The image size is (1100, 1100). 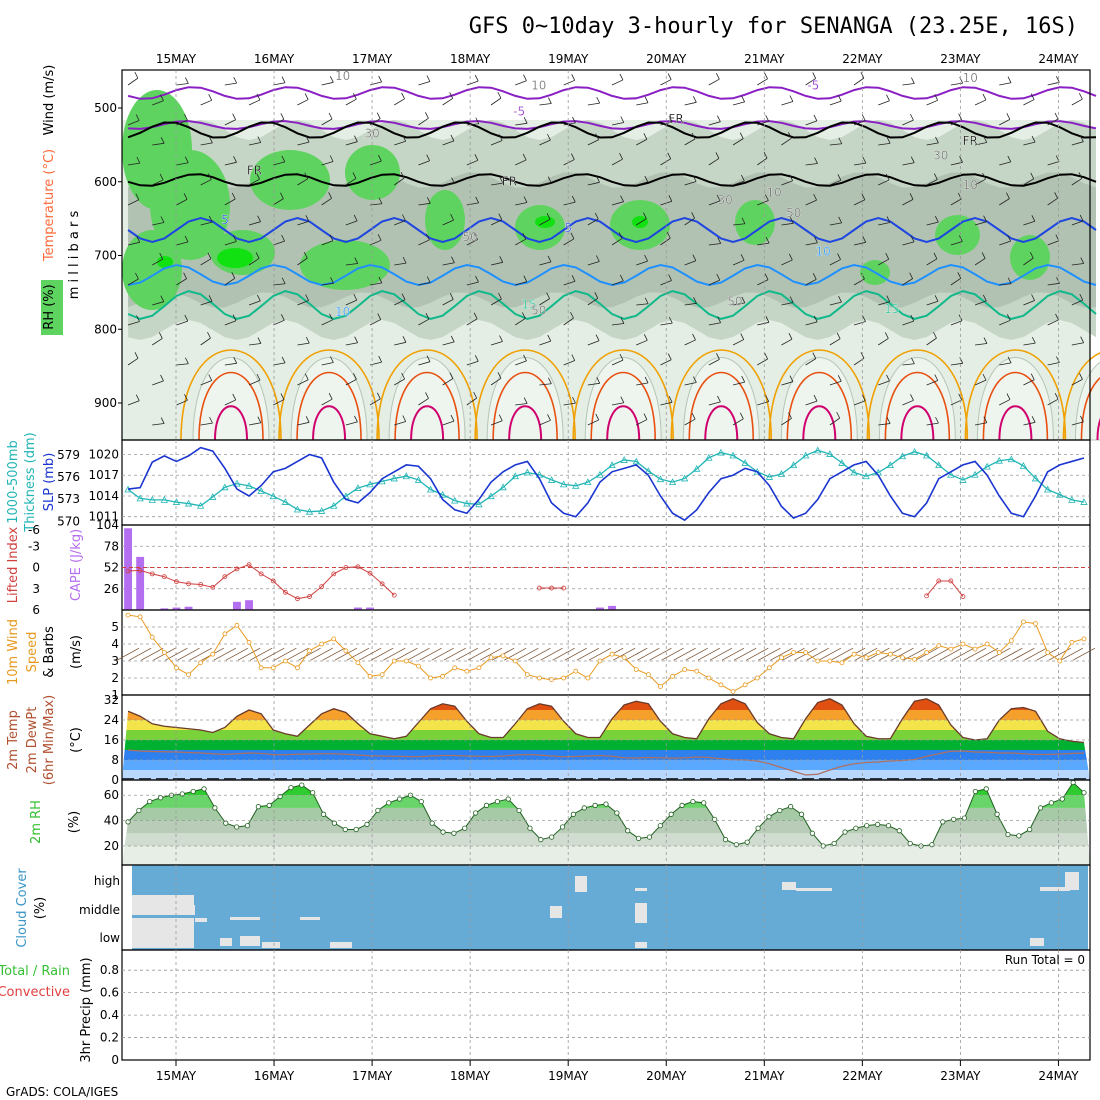 I want to click on temp-band, so click(x=606, y=745).